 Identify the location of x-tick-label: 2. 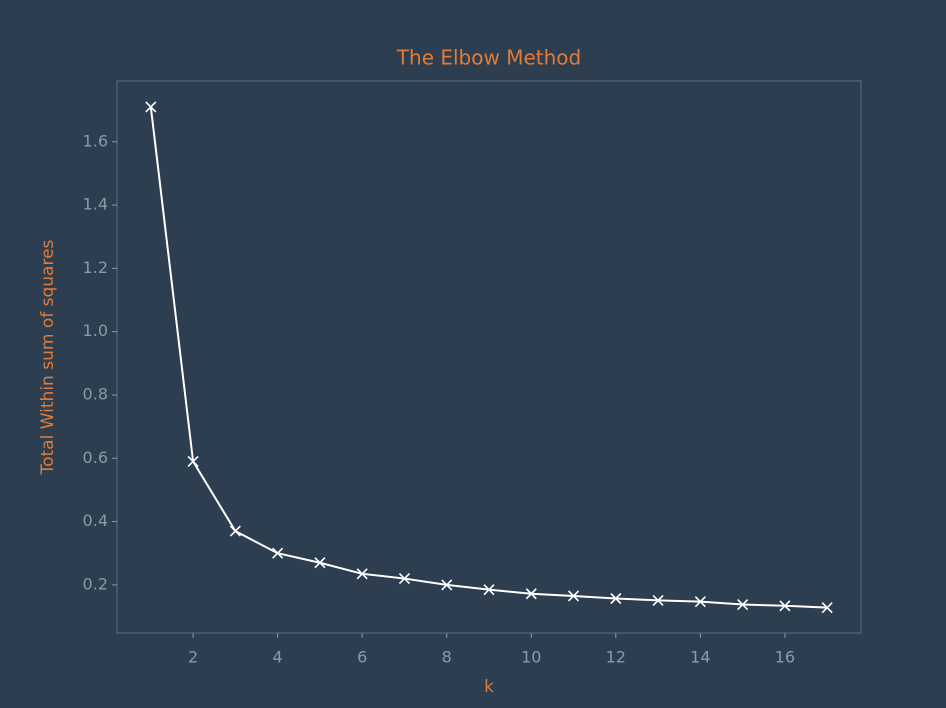
(193, 657).